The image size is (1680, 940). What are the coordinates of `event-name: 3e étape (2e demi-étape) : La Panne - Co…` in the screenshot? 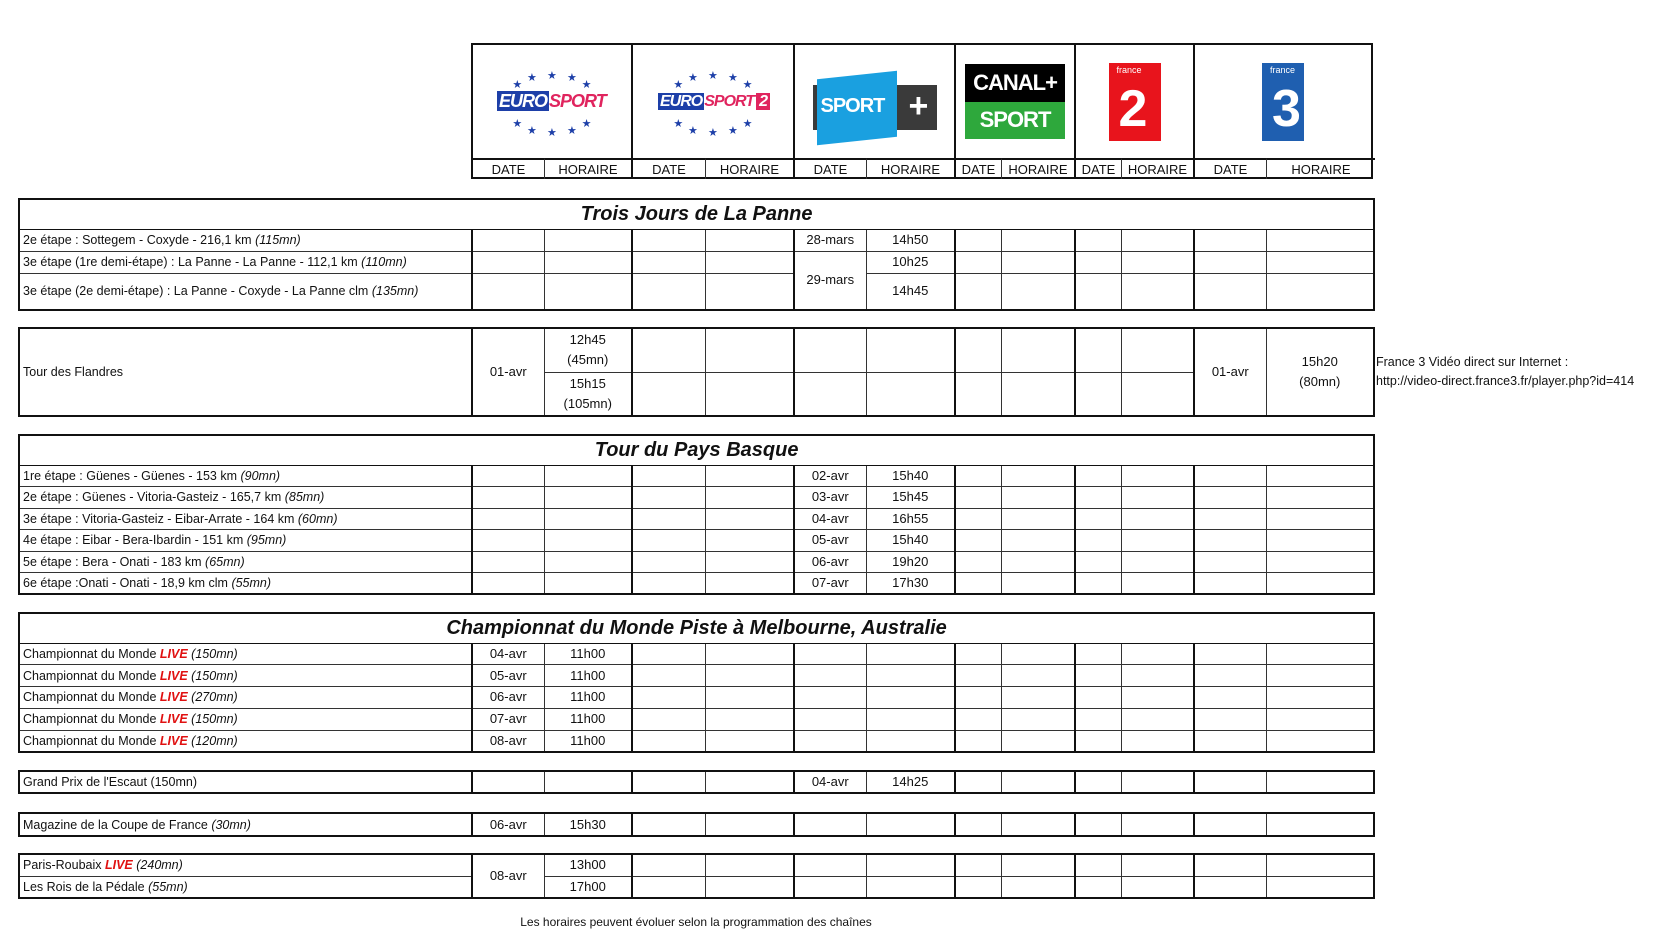 It's located at (245, 291).